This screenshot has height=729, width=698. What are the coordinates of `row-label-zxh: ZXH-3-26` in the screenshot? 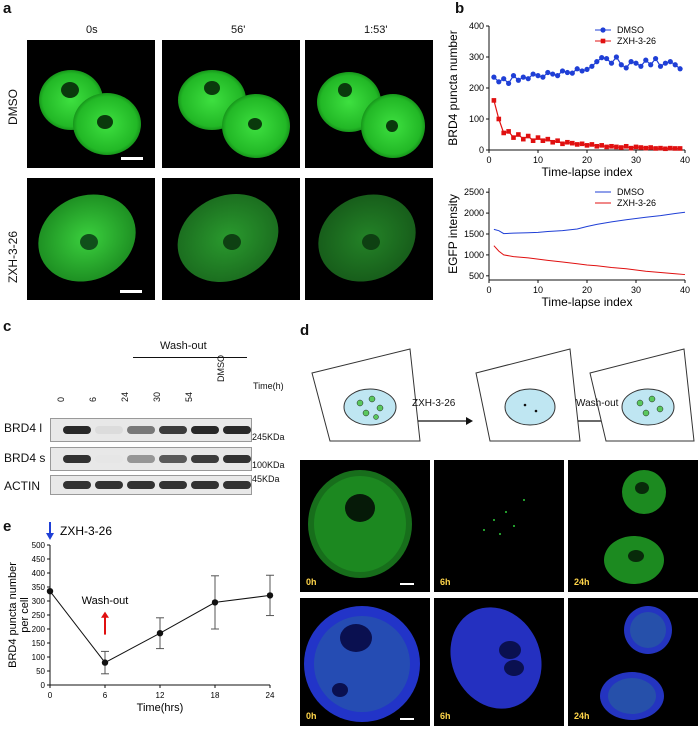 It's located at (13, 257).